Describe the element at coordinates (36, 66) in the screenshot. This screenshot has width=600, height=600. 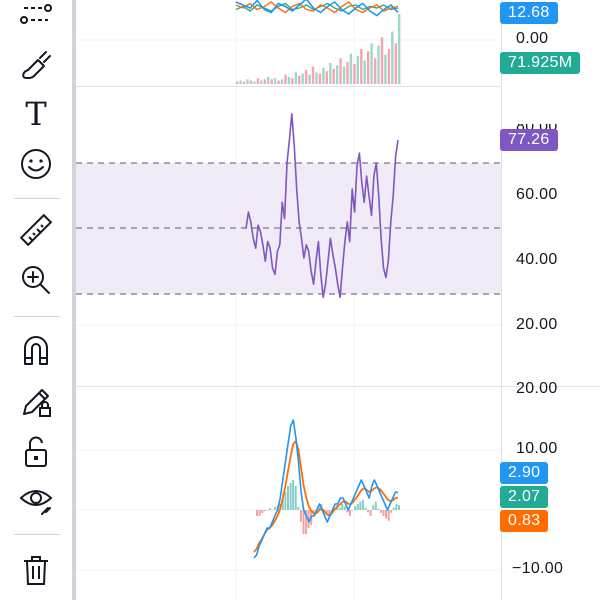
I see `brush-tool` at that location.